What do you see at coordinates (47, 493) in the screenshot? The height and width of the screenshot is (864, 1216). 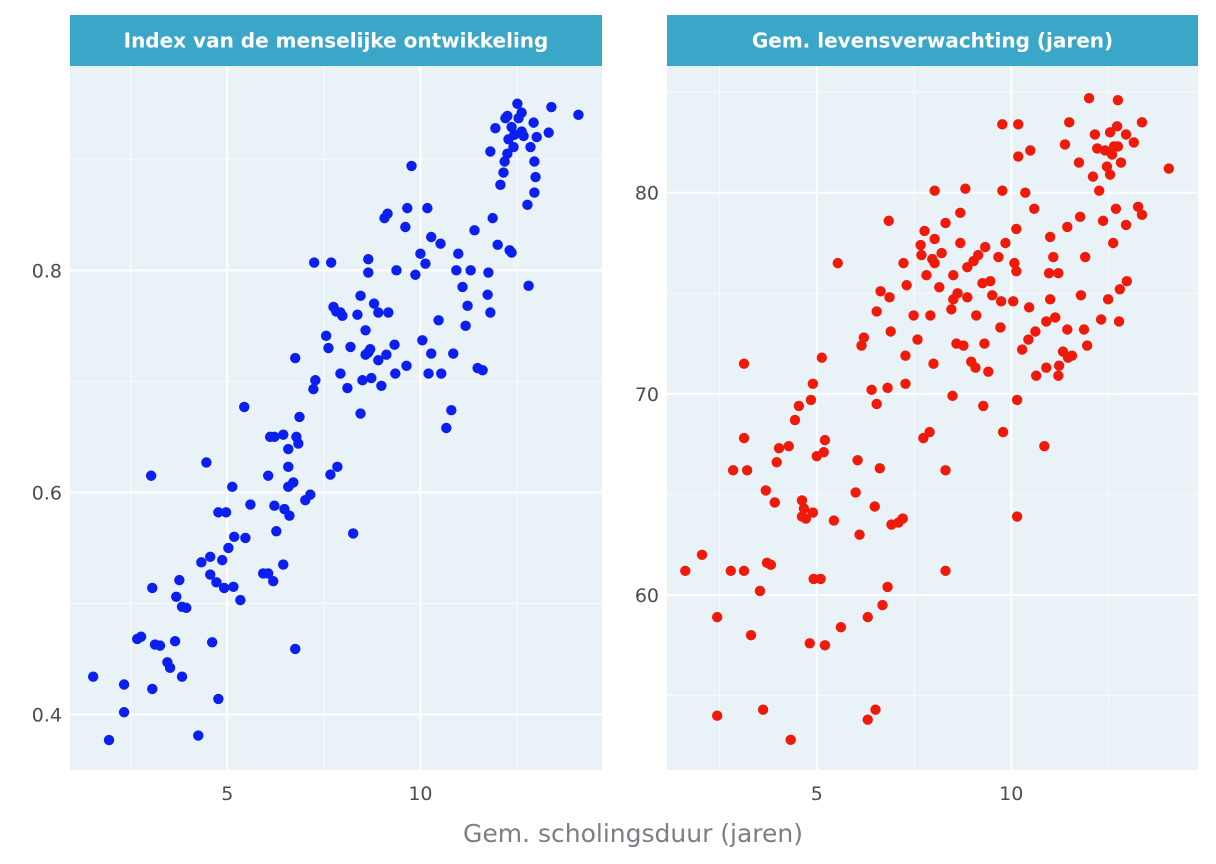 I see `y-tick-label: 0.6` at bounding box center [47, 493].